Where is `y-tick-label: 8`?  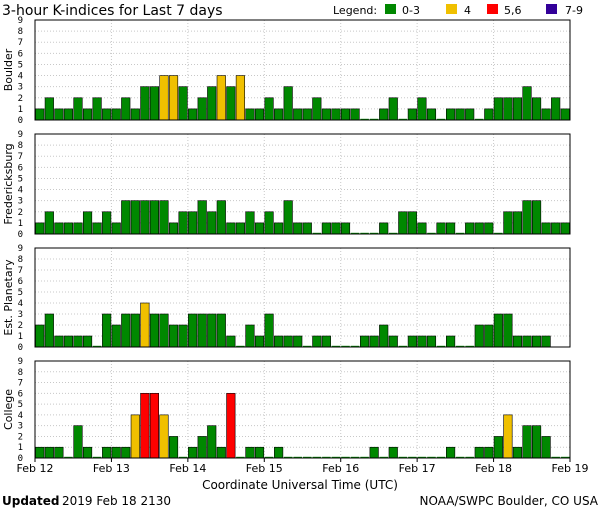
y-tick-label: 8 is located at coordinates (20, 260).